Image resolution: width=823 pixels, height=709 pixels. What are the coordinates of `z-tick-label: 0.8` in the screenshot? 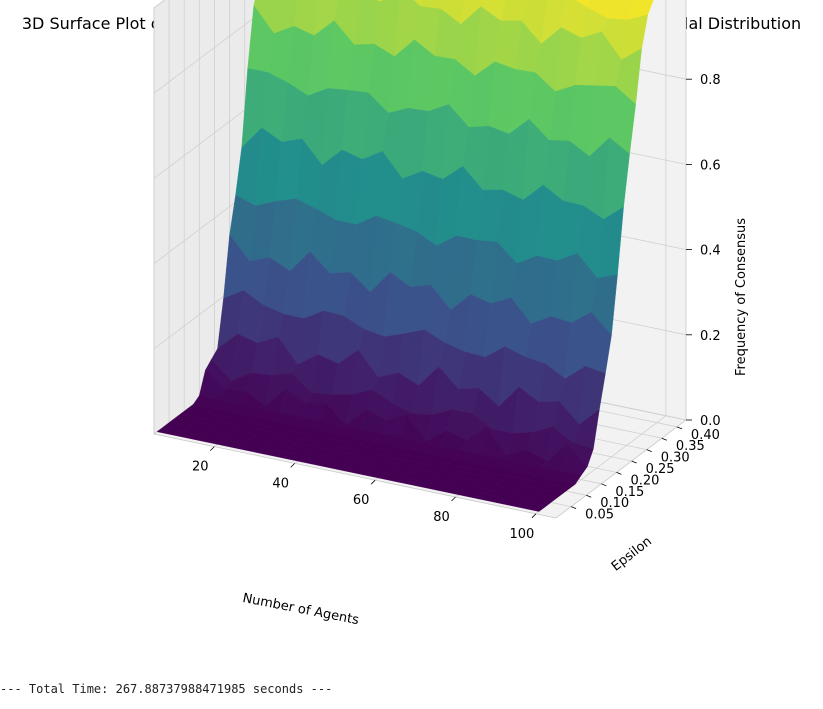 It's located at (710, 80).